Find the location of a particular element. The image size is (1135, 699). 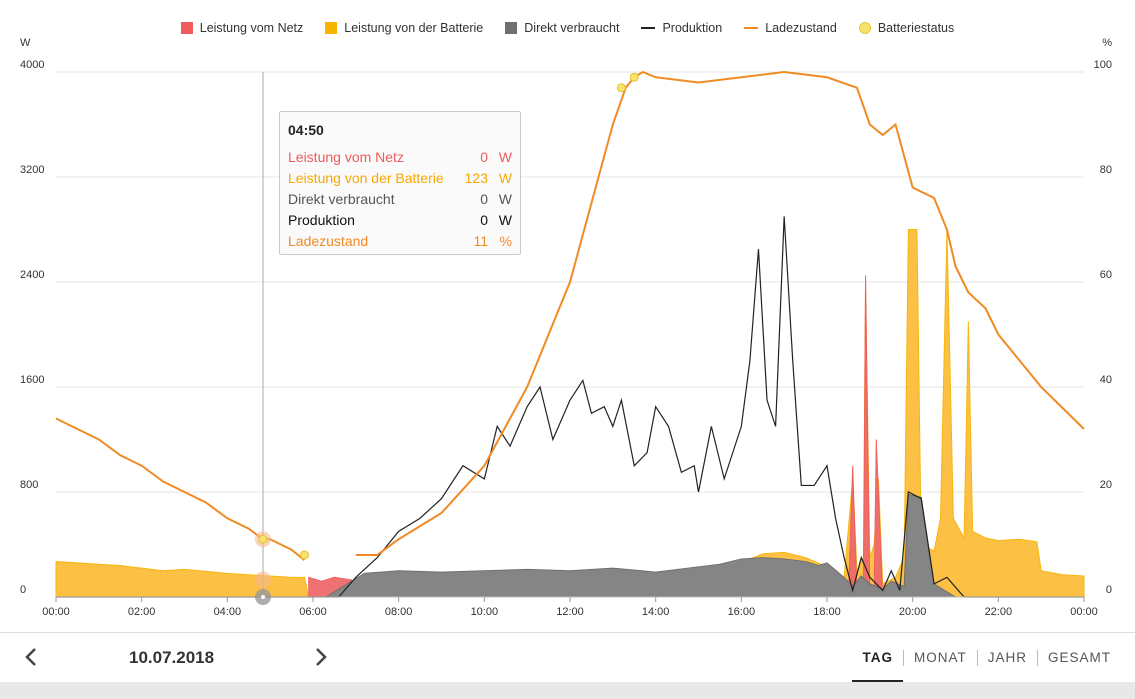

cursor-marker-battery is located at coordinates (263, 579).